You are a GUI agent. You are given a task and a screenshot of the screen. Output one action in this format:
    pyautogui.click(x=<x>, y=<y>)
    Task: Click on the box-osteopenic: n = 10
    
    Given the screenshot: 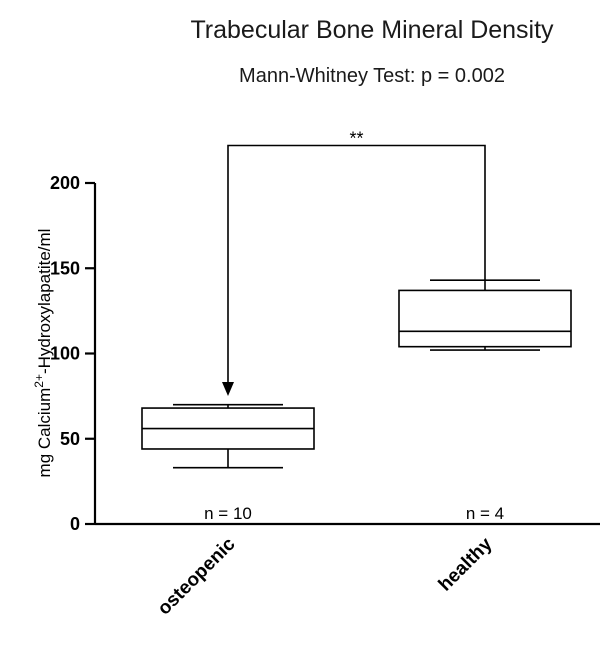 What is the action you would take?
    pyautogui.click(x=228, y=463)
    